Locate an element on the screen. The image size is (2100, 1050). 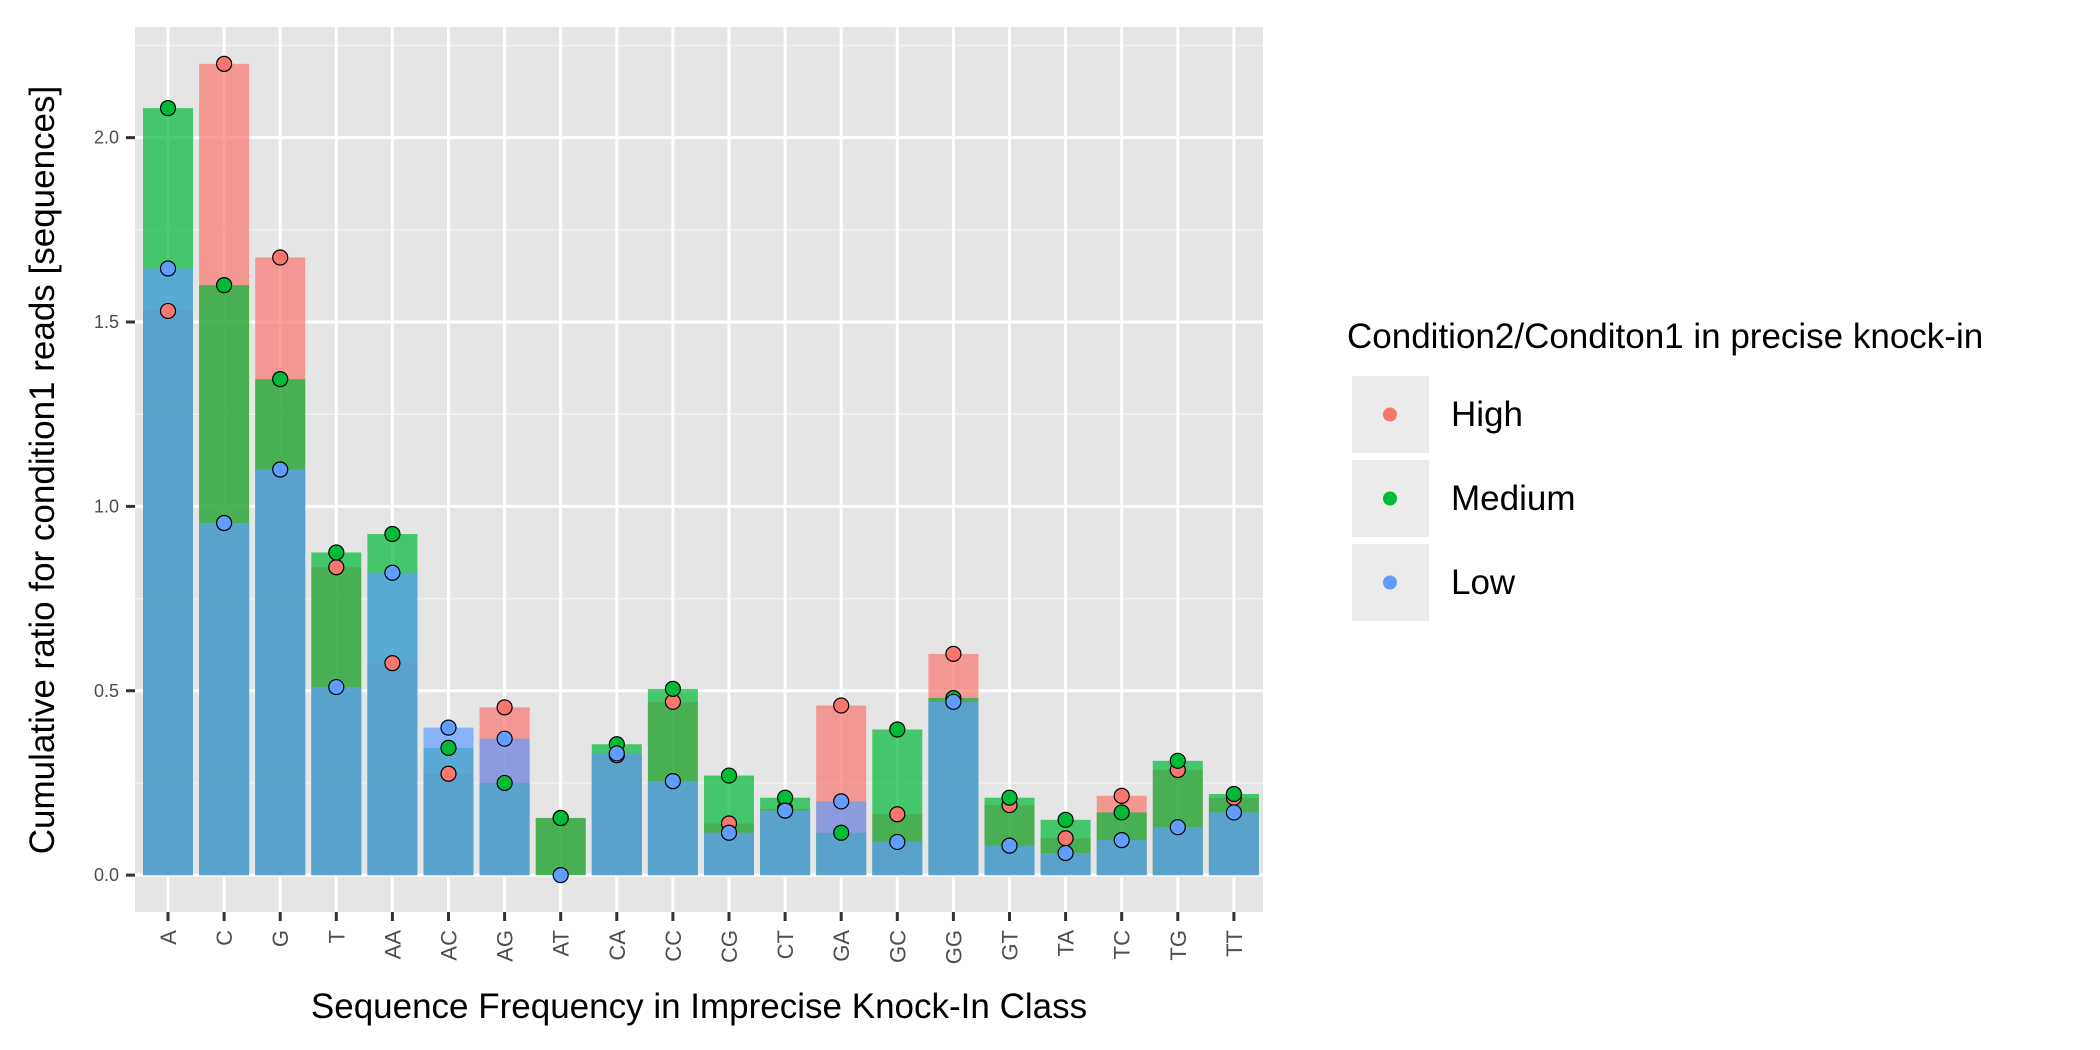
x-tick-label: AT is located at coordinates (561, 943).